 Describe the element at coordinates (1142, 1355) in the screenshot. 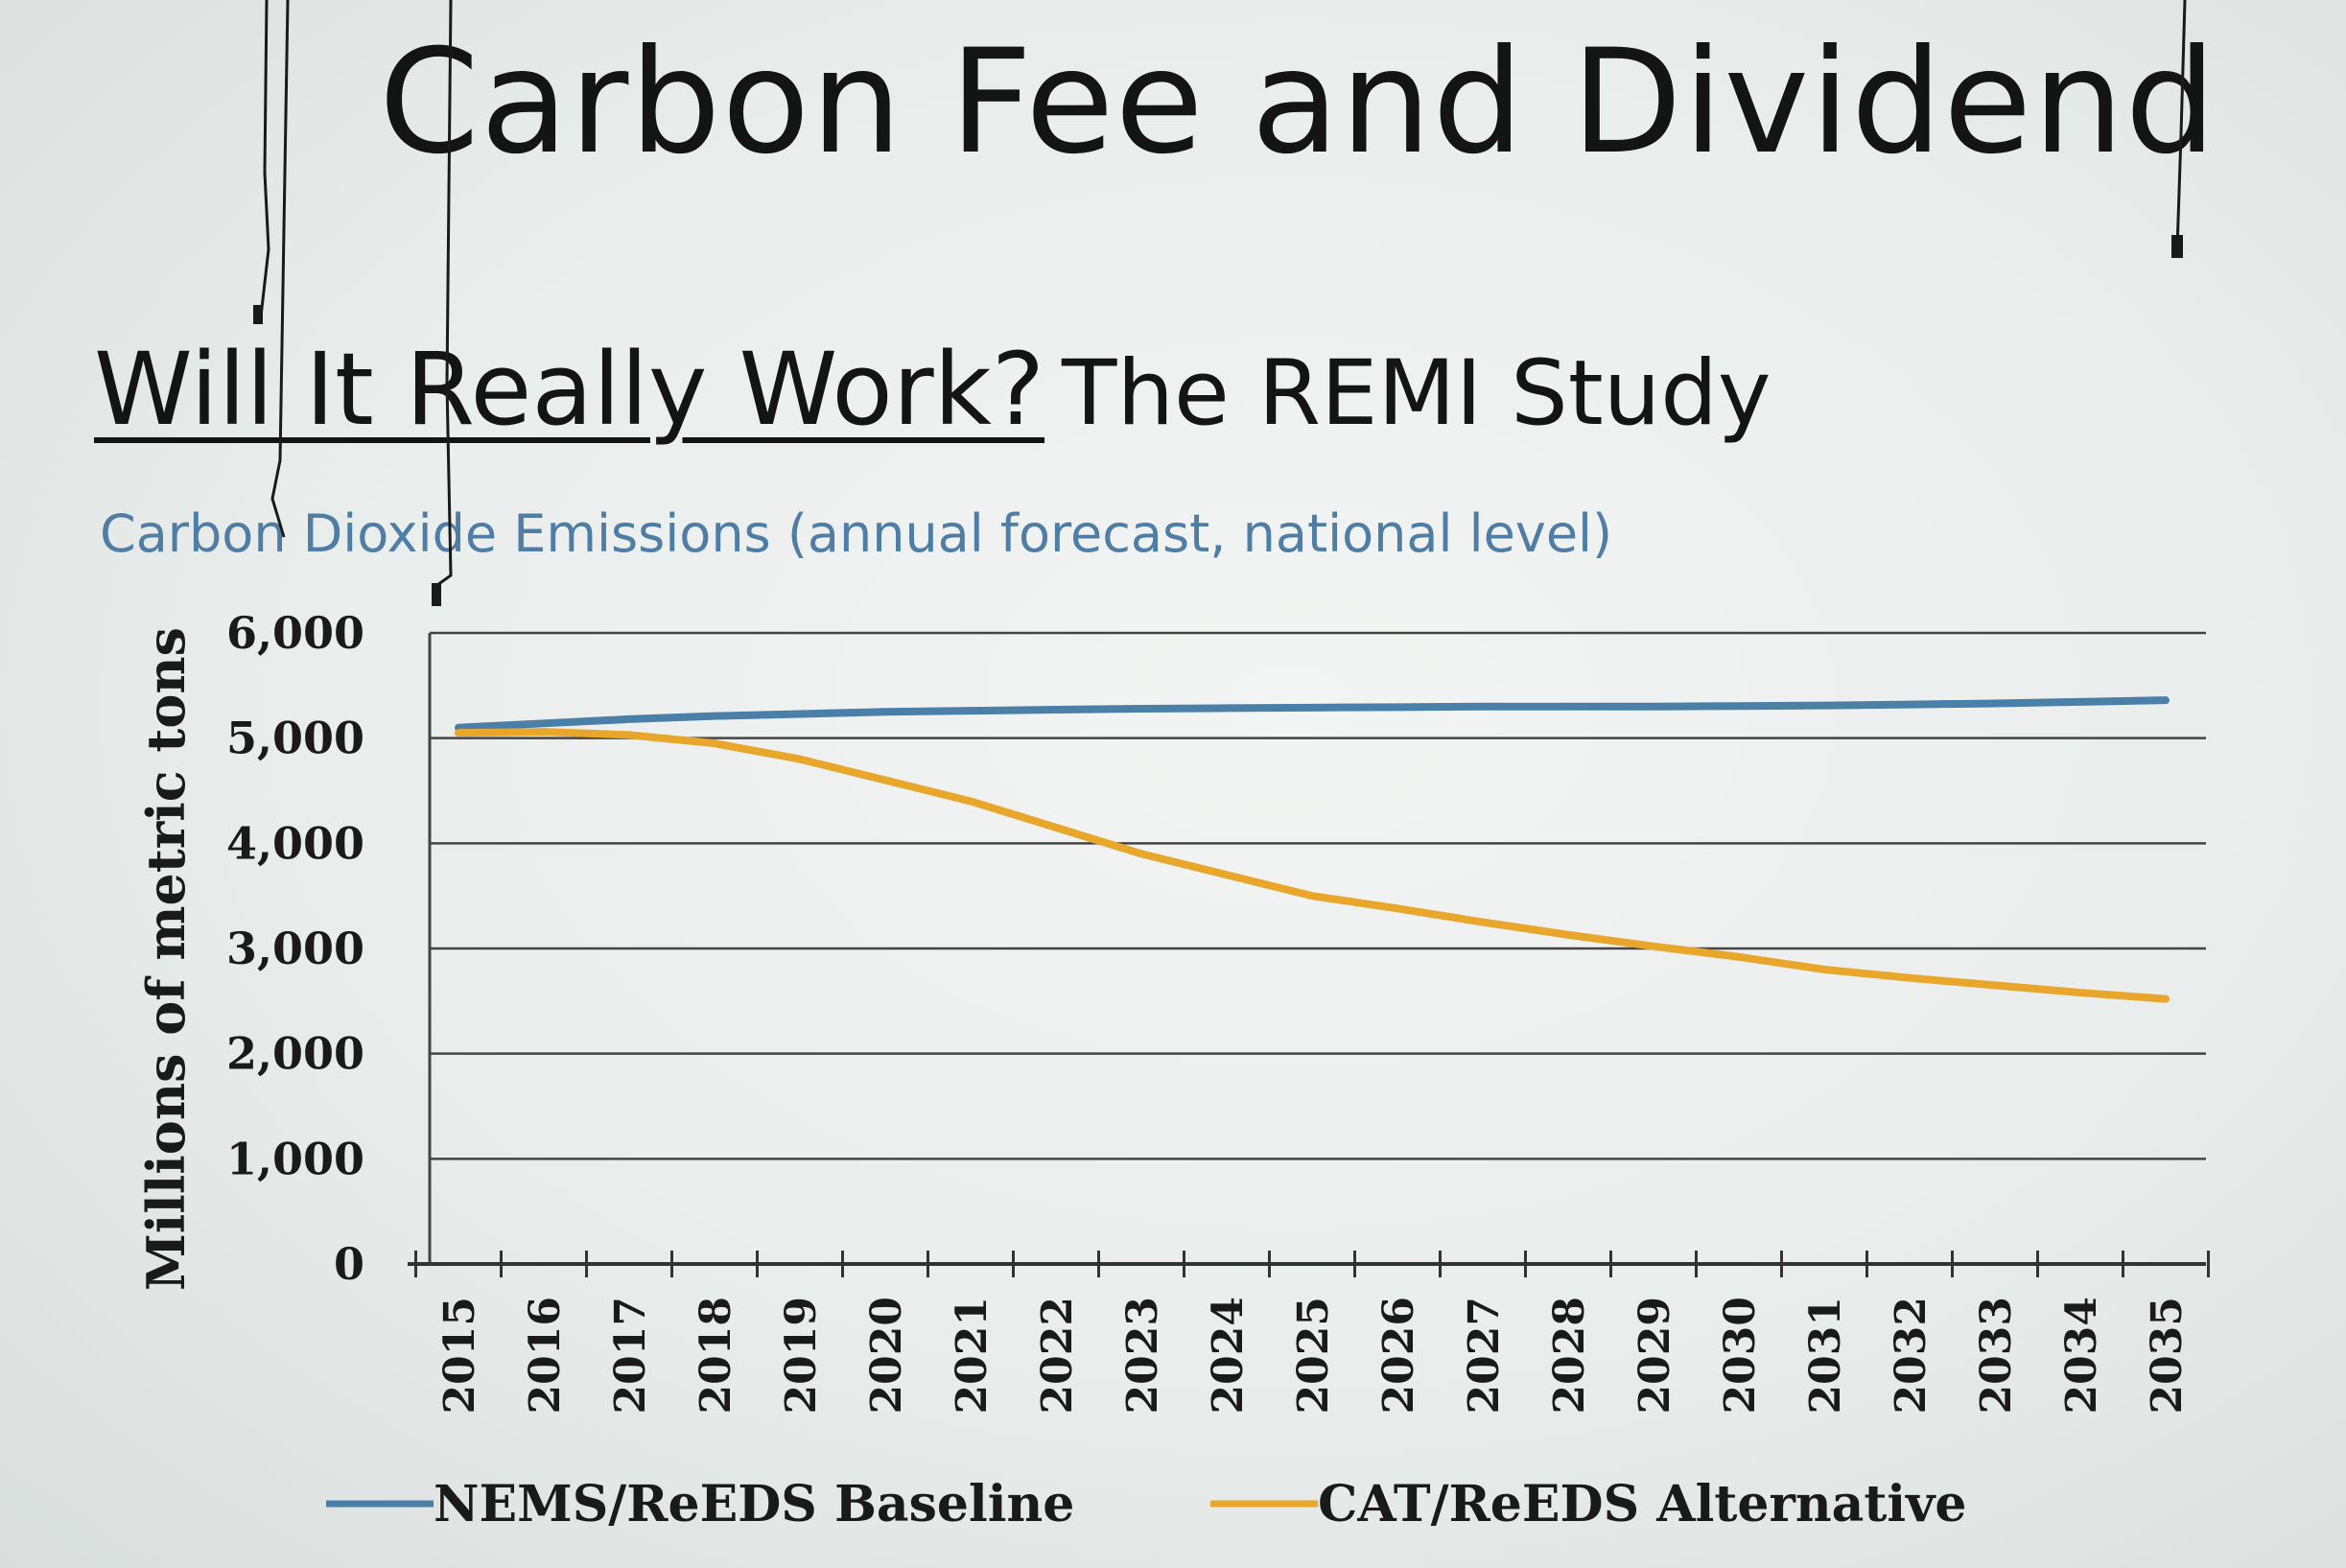

I see `x-tick-label: 2023` at that location.